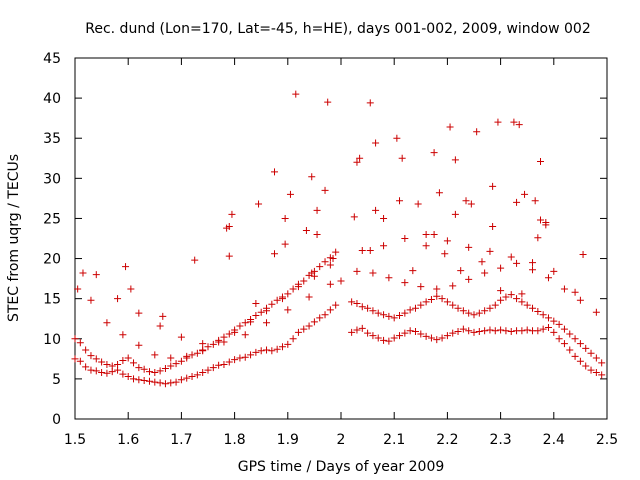 The image size is (640, 480). Describe the element at coordinates (447, 440) in the screenshot. I see `x-tick-label: 2.2` at that location.